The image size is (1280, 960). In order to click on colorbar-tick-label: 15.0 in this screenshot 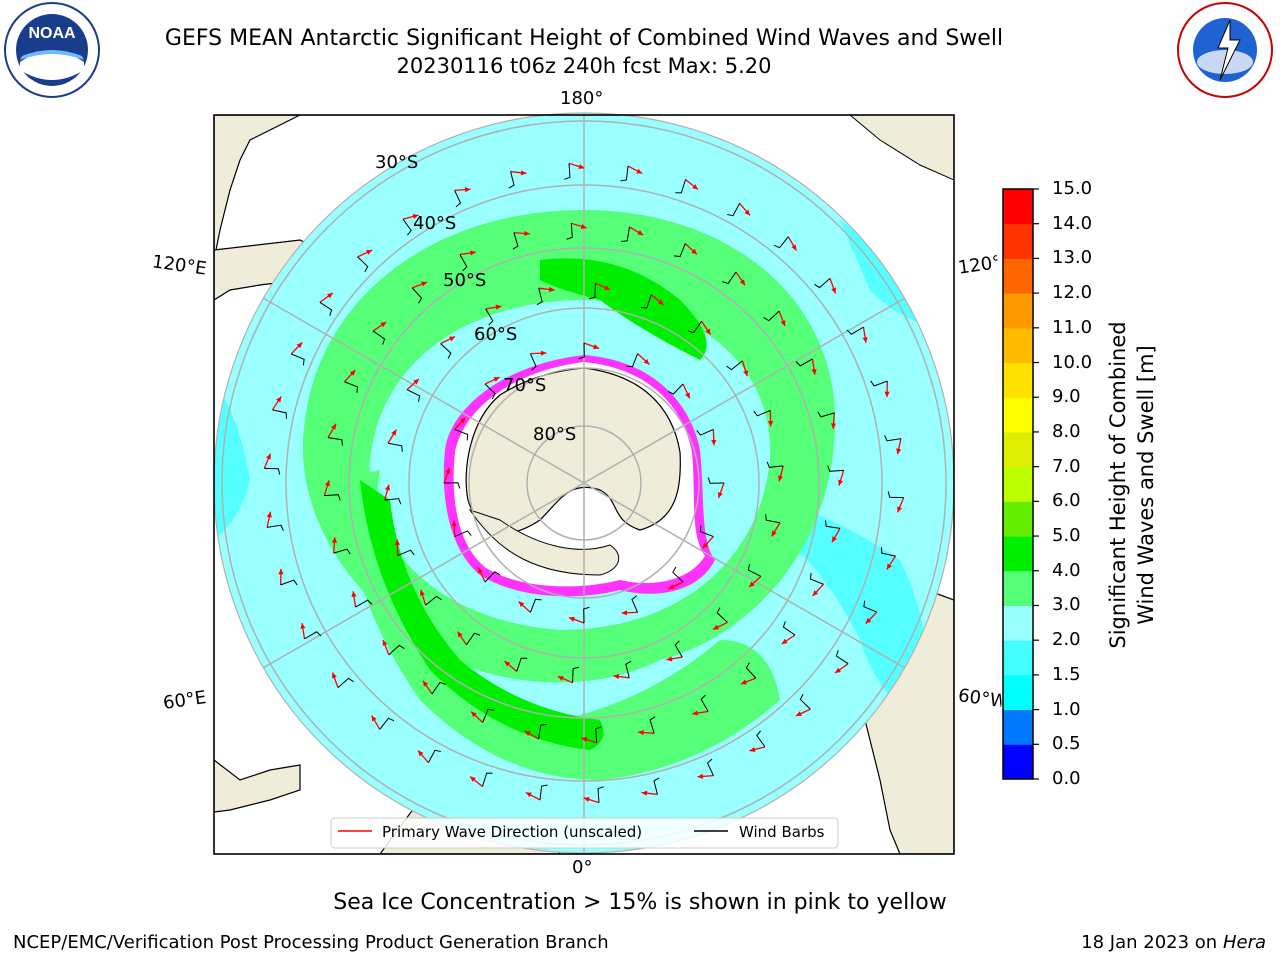, I will do `click(1072, 188)`.